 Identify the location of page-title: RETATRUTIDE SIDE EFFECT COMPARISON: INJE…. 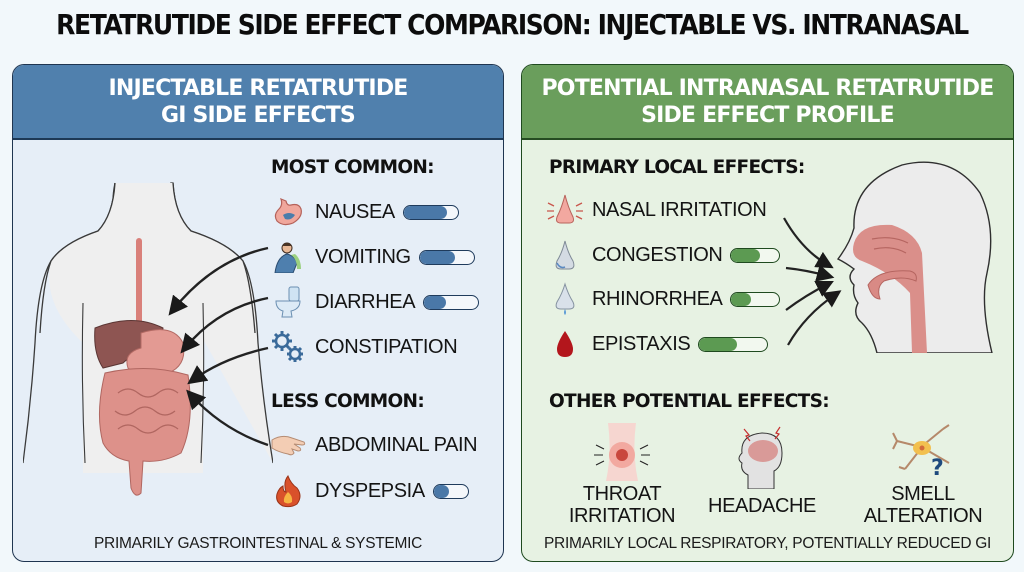
(512, 24).